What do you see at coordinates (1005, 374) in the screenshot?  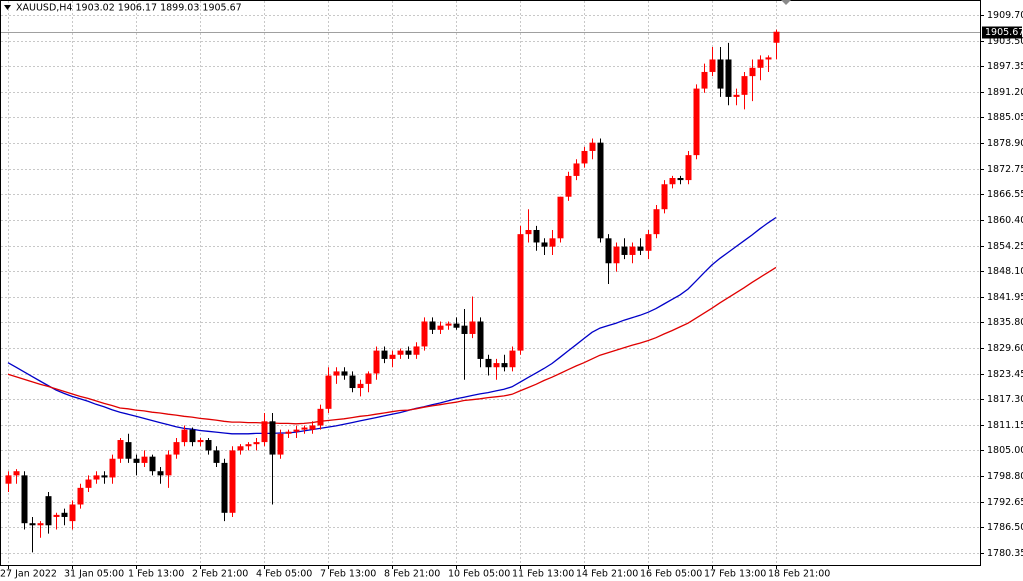 I see `y-tick-label: 1823.45` at bounding box center [1005, 374].